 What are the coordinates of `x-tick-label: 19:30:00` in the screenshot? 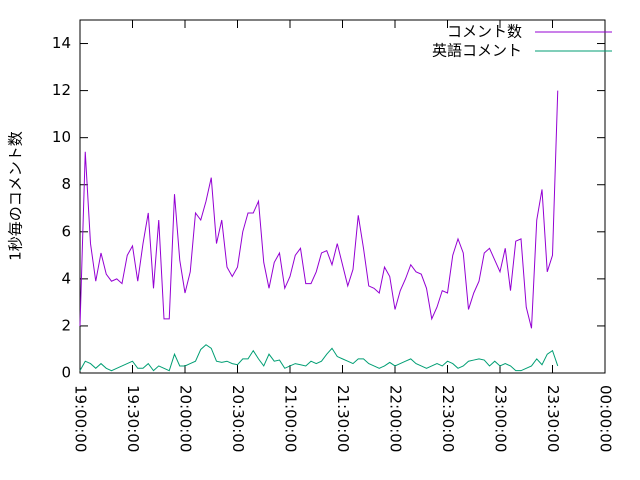 It's located at (133, 418).